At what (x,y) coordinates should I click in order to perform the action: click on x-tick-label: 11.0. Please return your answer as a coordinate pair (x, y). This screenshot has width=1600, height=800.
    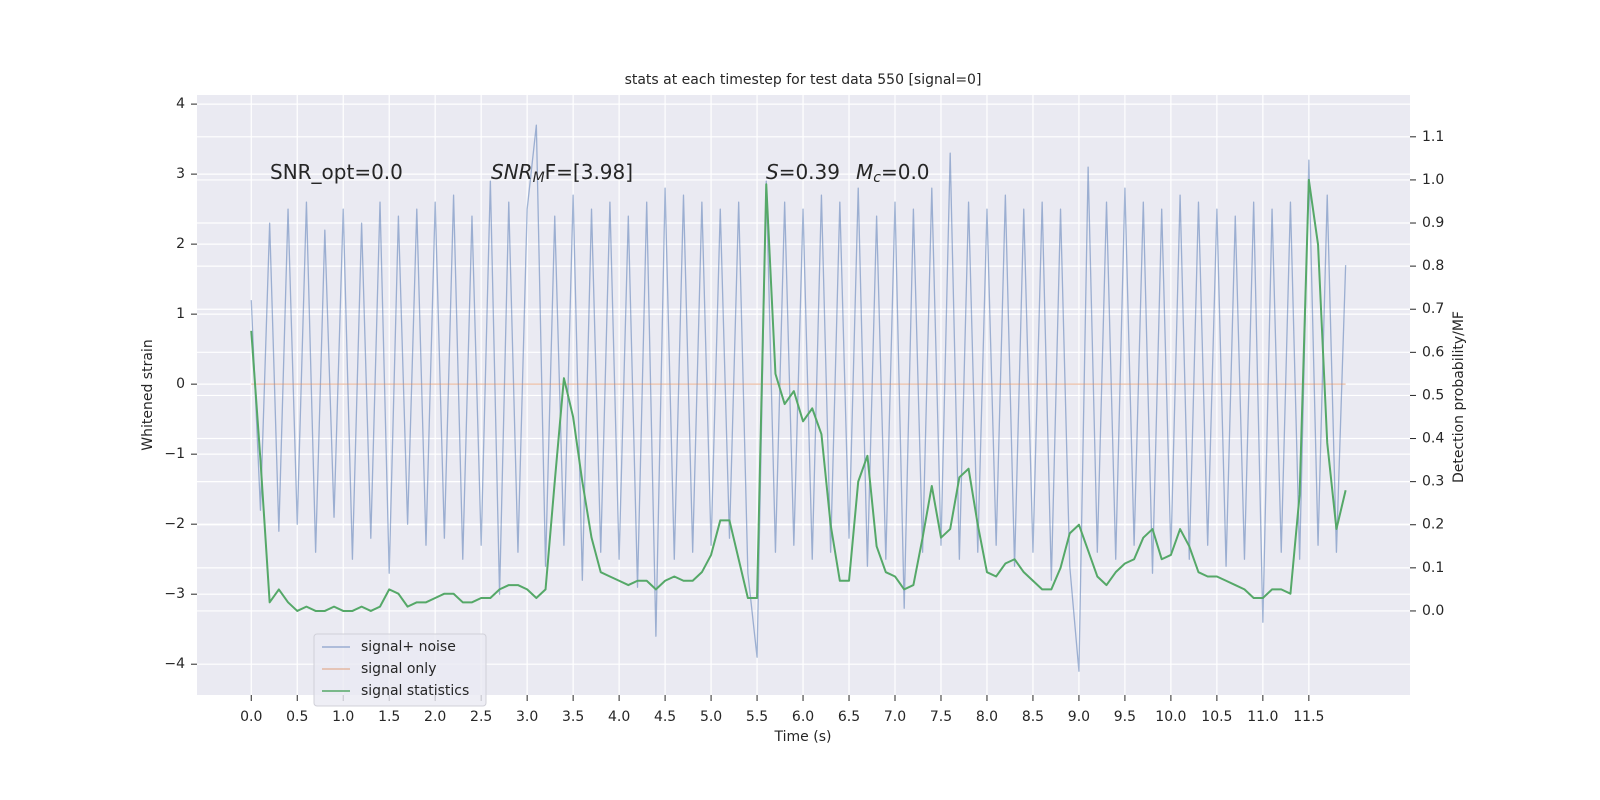
    Looking at the image, I should click on (1262, 717).